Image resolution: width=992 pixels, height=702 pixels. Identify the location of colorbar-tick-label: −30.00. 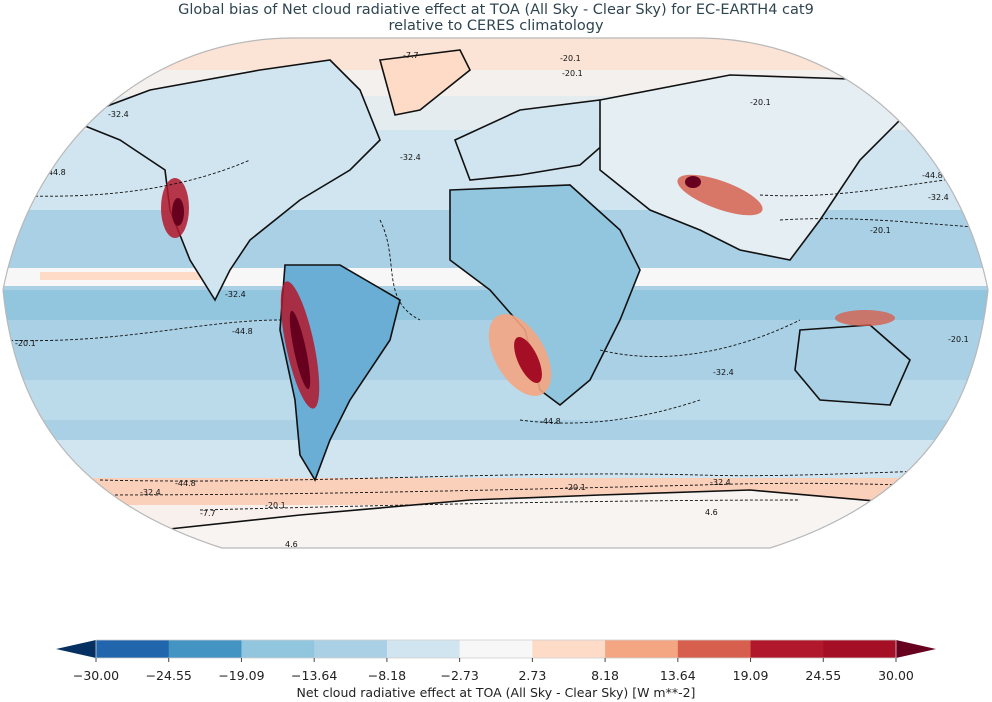
(96, 675).